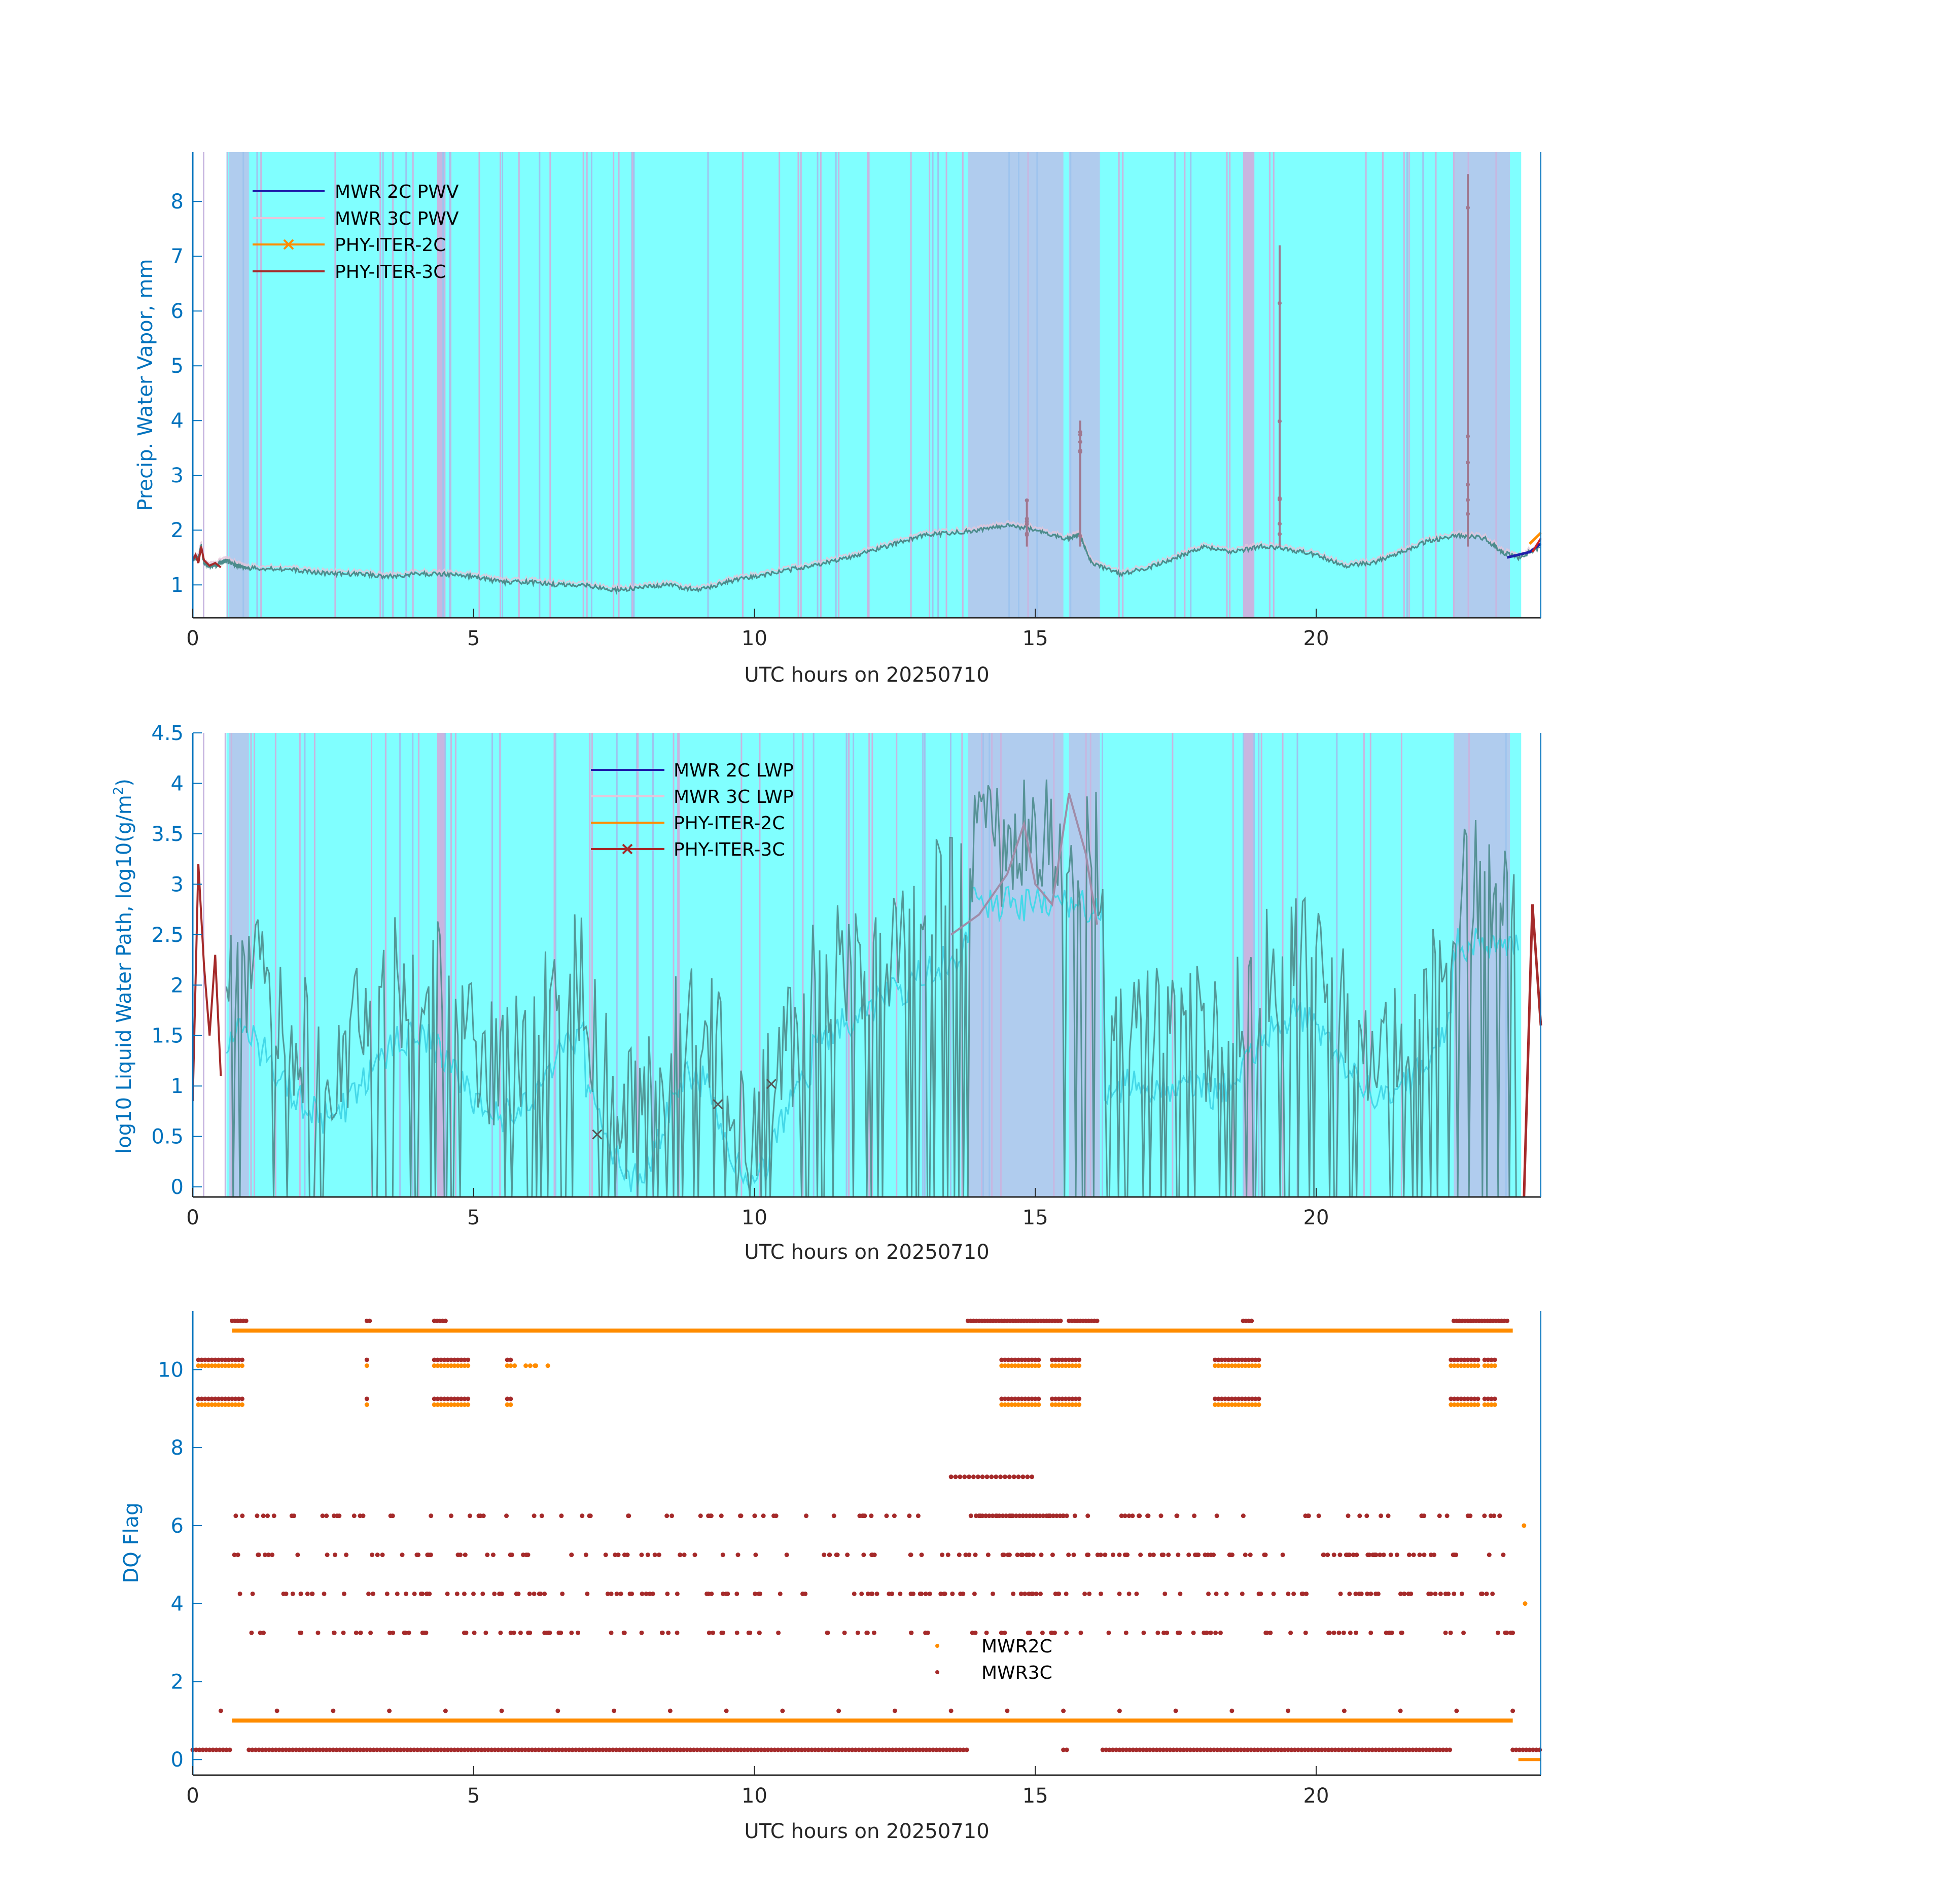  Describe the element at coordinates (177, 884) in the screenshot. I see `y-tick-label: 3` at that location.